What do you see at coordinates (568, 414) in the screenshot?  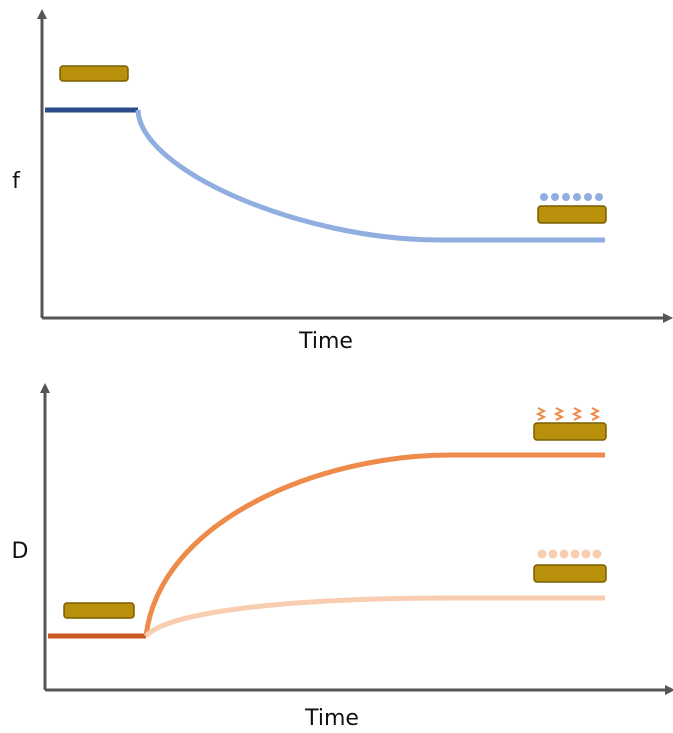 I see `soft-layer` at bounding box center [568, 414].